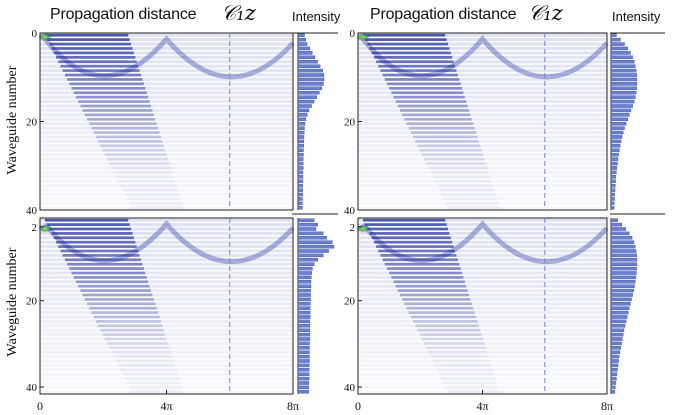 This screenshot has width=676, height=415. What do you see at coordinates (545, 13) in the screenshot?
I see `symbol-right: 𝒞₁z` at bounding box center [545, 13].